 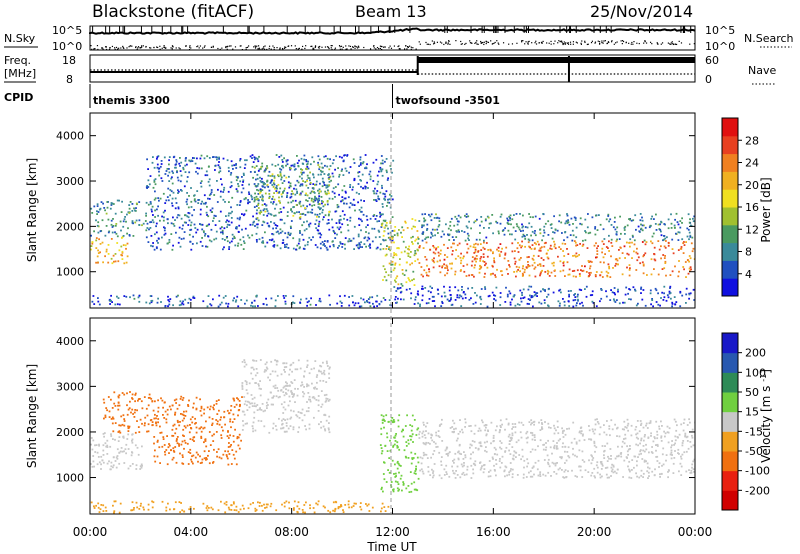 I want to click on nsky-line, so click(x=392, y=31).